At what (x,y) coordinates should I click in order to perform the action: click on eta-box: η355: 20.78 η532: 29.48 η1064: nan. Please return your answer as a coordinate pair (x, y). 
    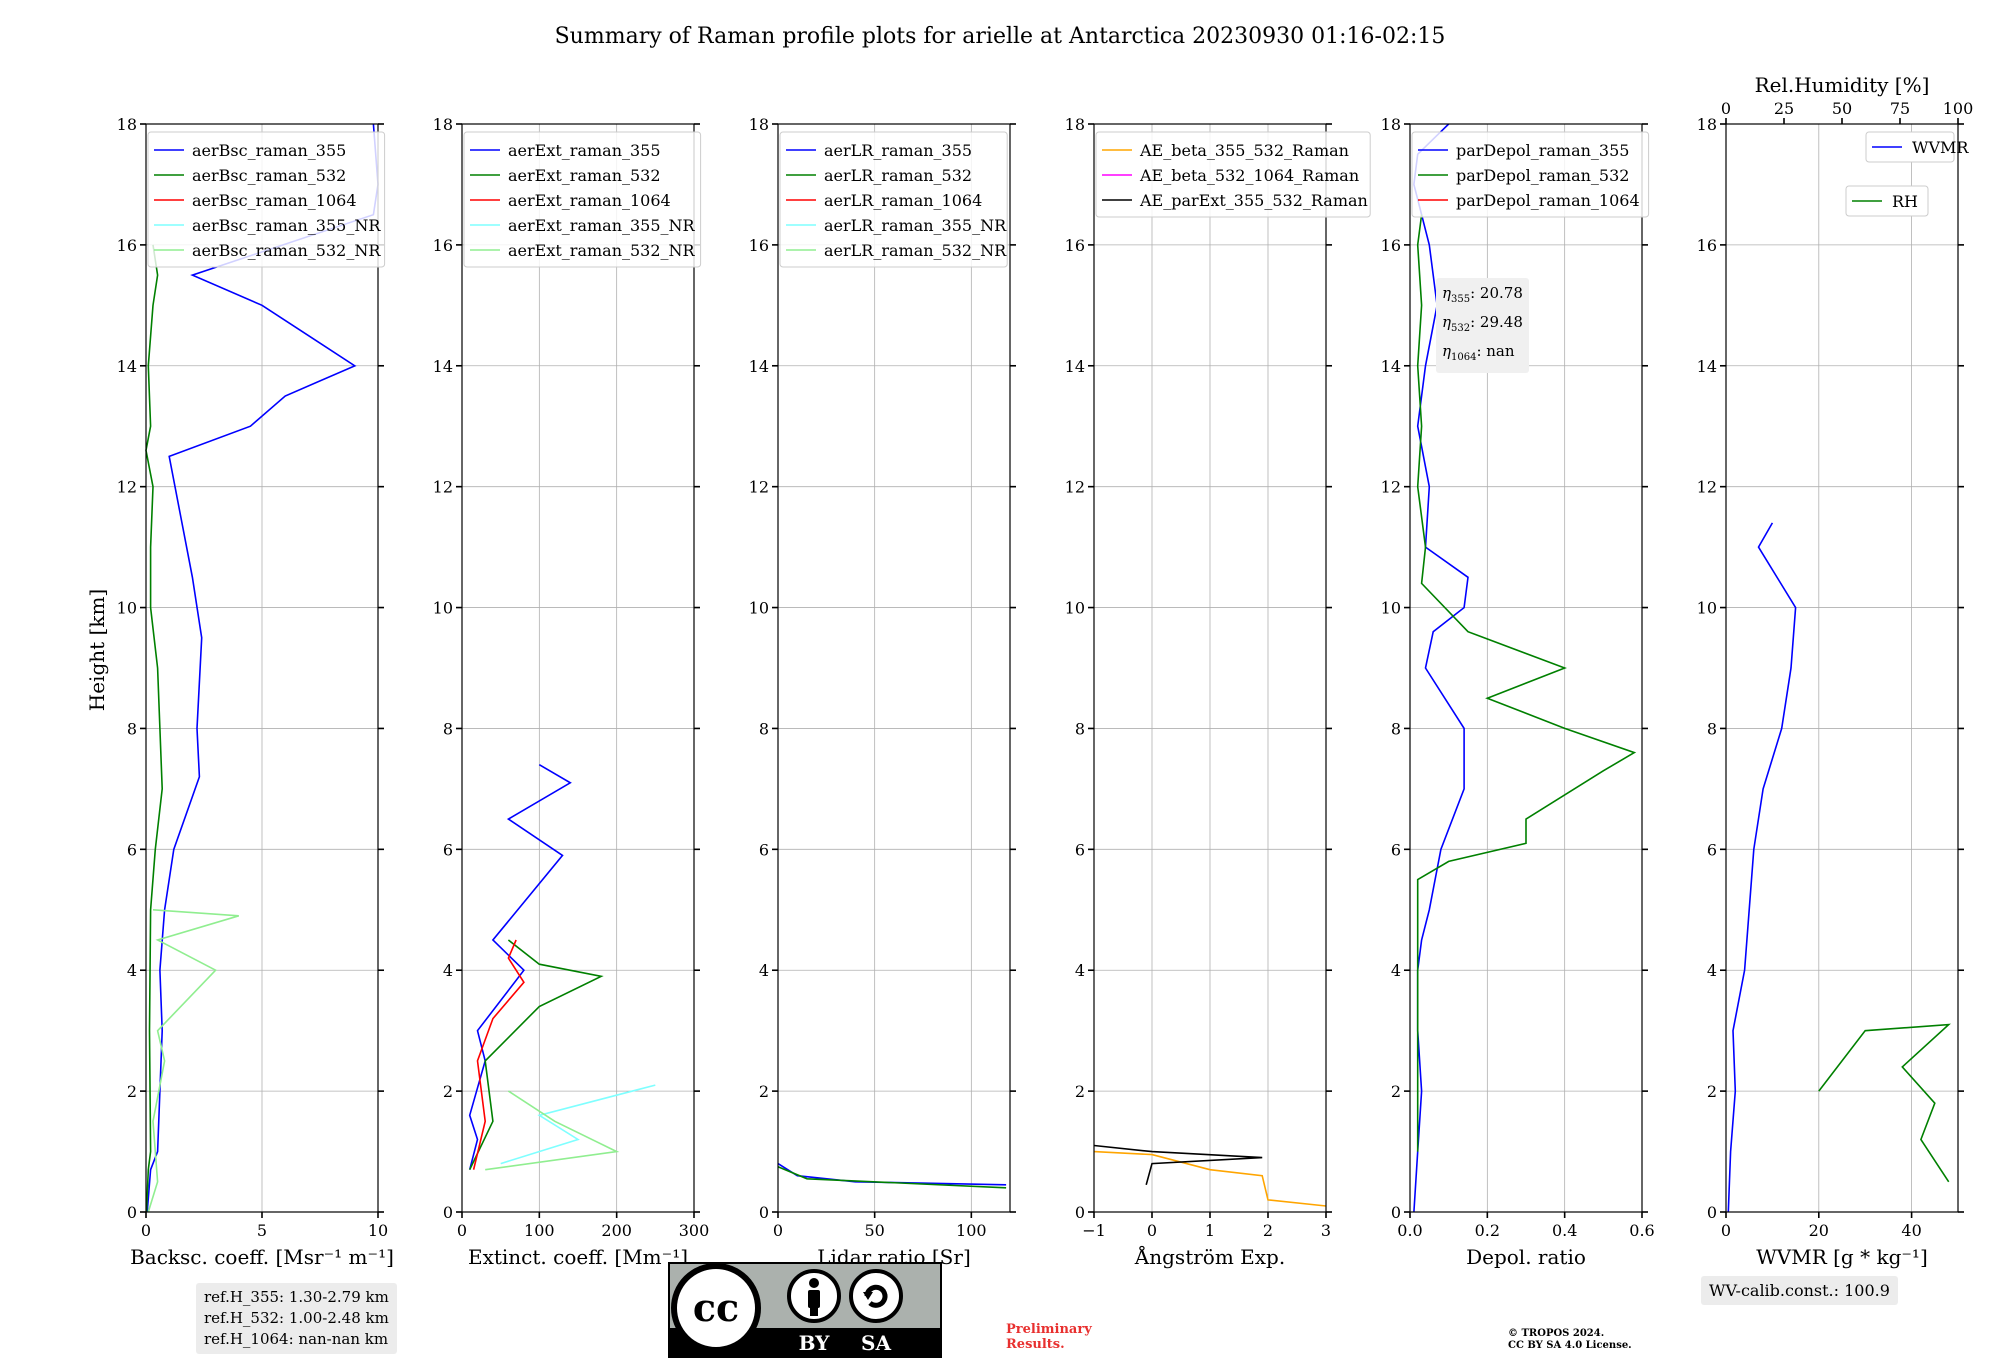
    Looking at the image, I should click on (1482, 325).